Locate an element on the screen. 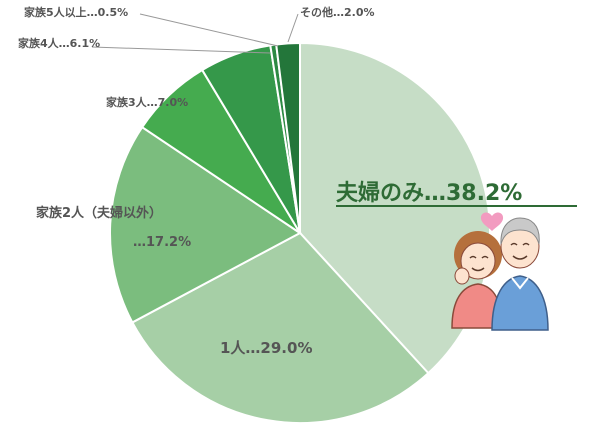 This screenshot has height=423, width=600. slice-label-couple-only: 夫婦のみ…38.2% is located at coordinates (429, 193).